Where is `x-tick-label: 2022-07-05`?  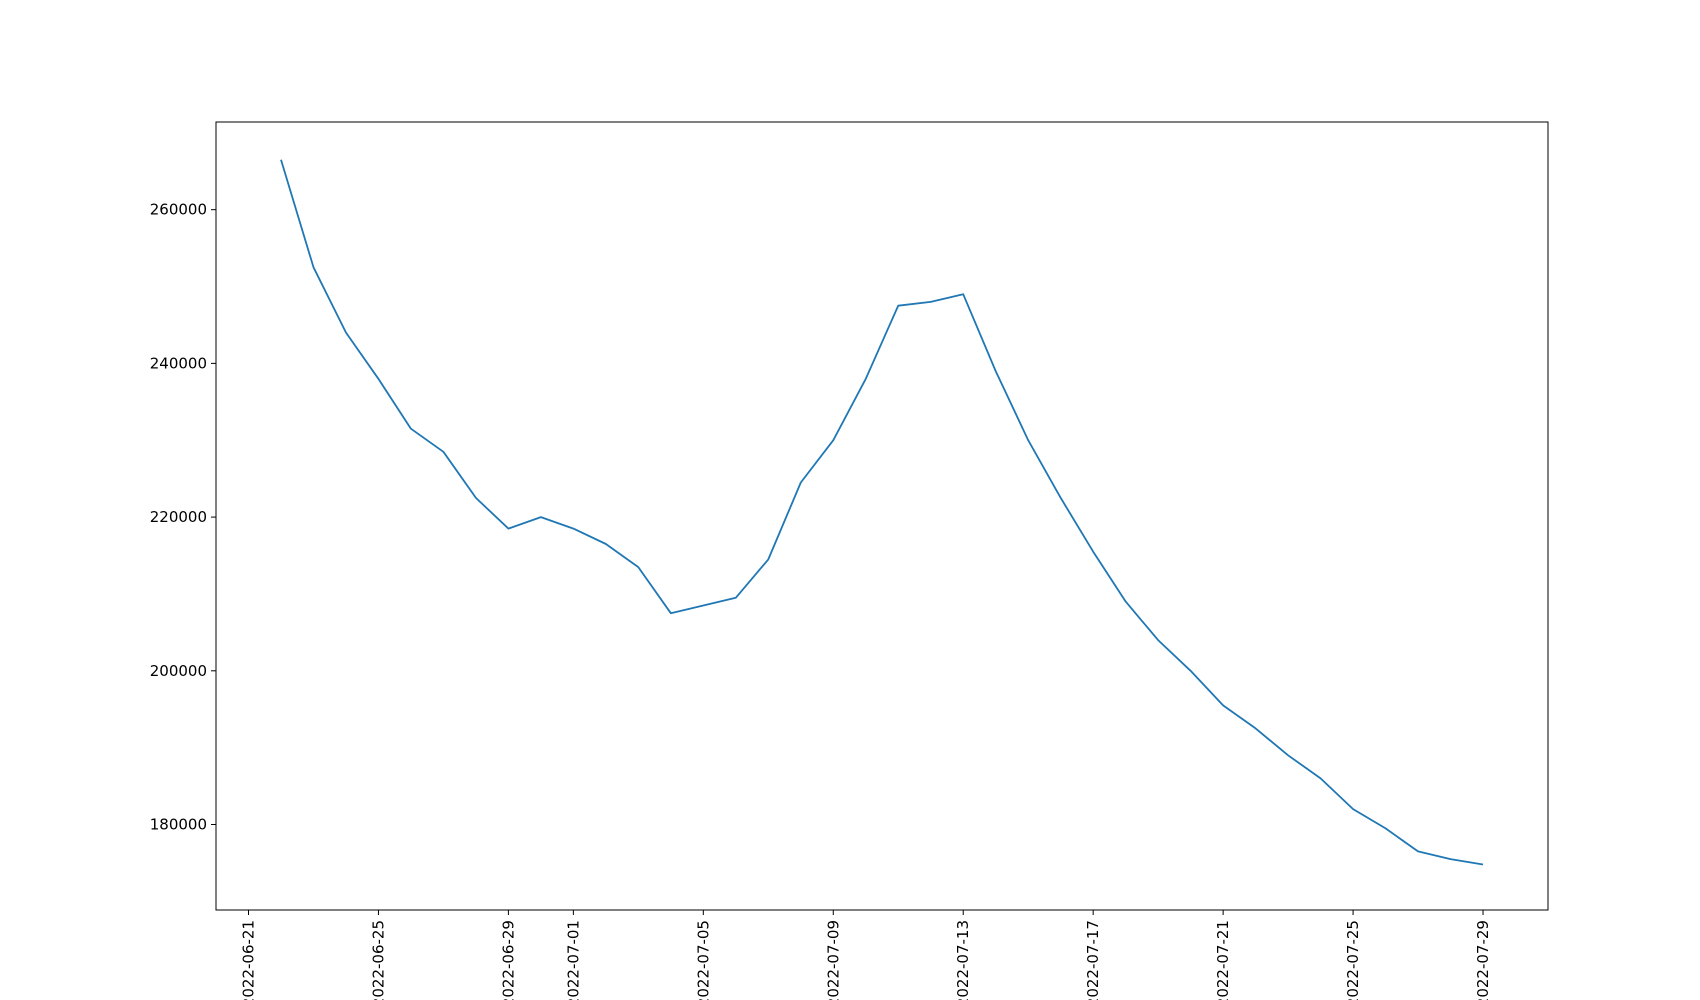
x-tick-label: 2022-07-05 is located at coordinates (703, 960).